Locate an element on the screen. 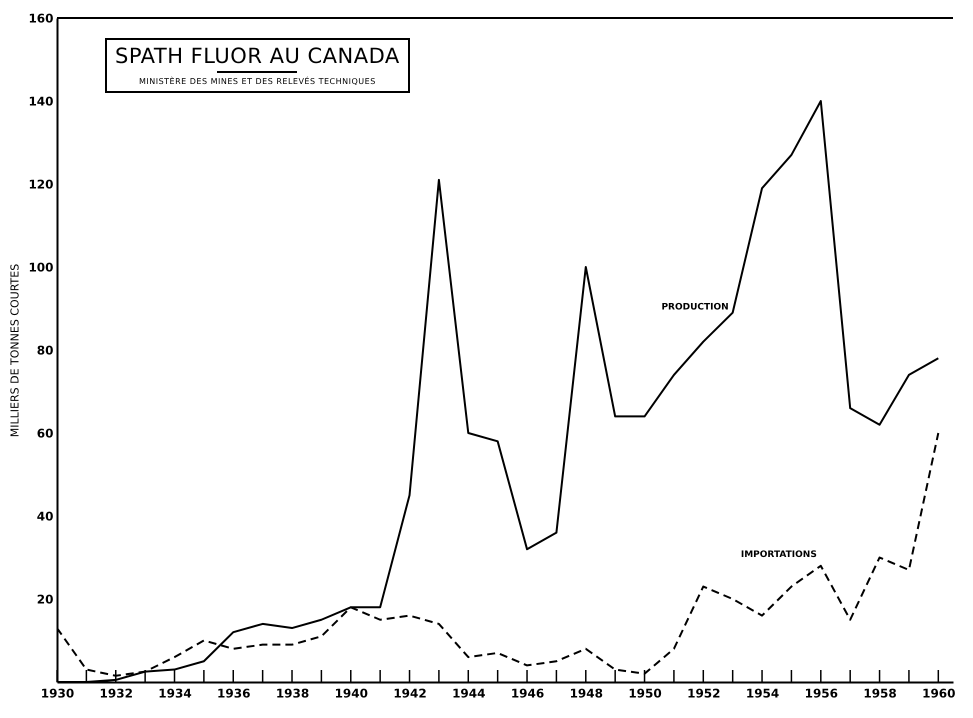  series-label: PRODUCTION is located at coordinates (695, 307).